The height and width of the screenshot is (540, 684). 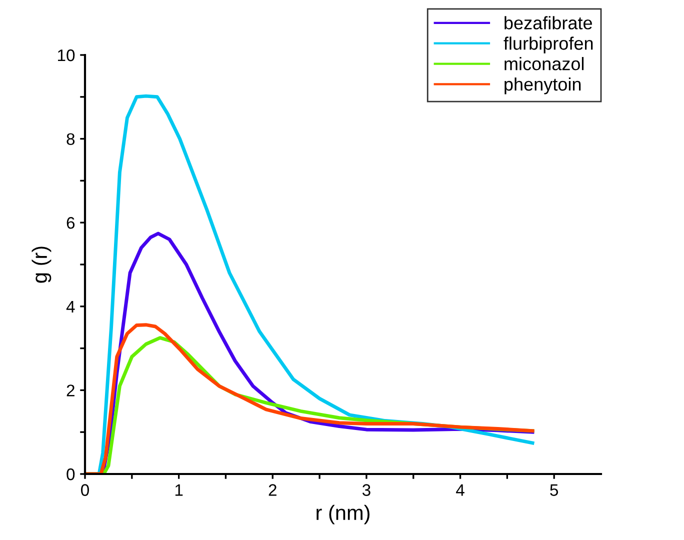 What do you see at coordinates (42, 264) in the screenshot?
I see `y-axis-title: g (r)` at bounding box center [42, 264].